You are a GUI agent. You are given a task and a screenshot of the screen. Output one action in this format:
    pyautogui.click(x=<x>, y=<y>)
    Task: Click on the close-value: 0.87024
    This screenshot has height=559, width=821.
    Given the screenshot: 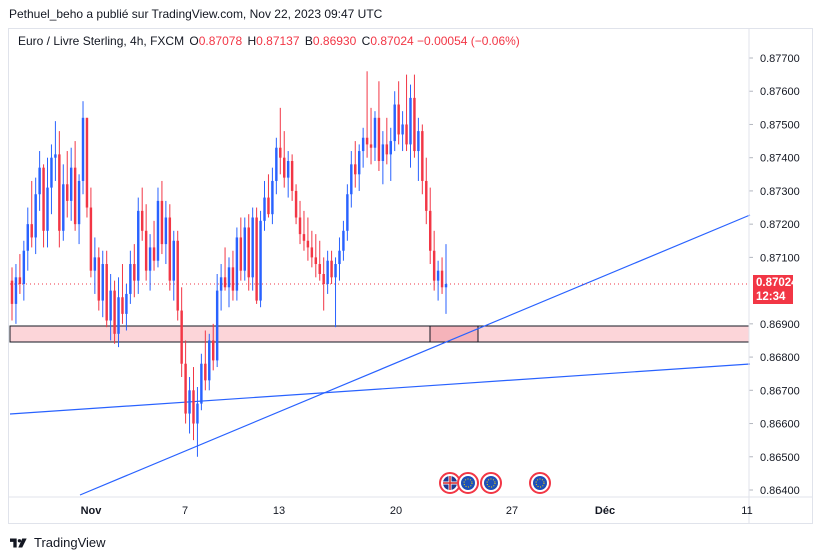 What is the action you would take?
    pyautogui.click(x=392, y=41)
    